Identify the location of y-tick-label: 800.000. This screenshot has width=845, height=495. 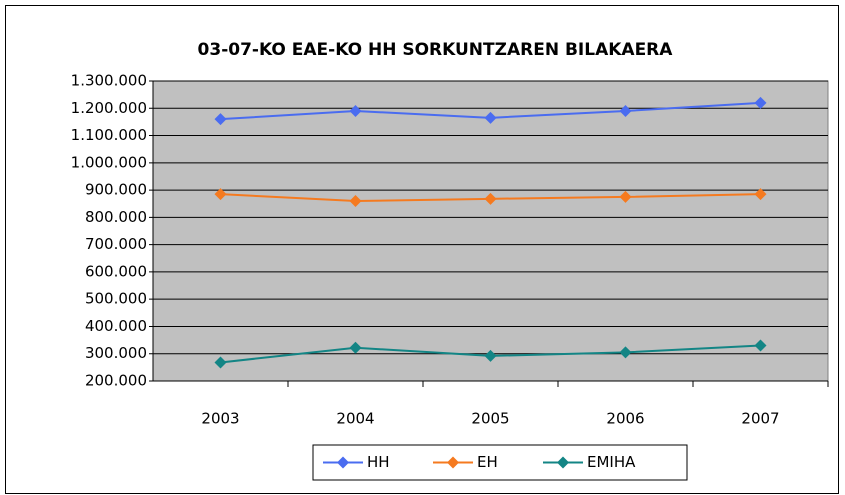
(116, 217).